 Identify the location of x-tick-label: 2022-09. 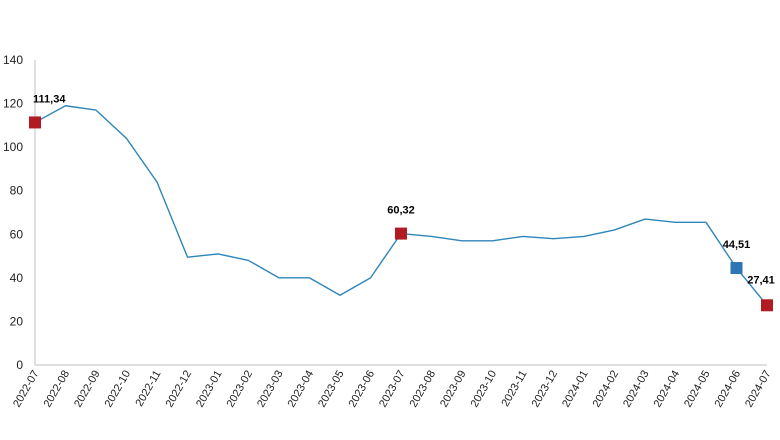
(87, 389).